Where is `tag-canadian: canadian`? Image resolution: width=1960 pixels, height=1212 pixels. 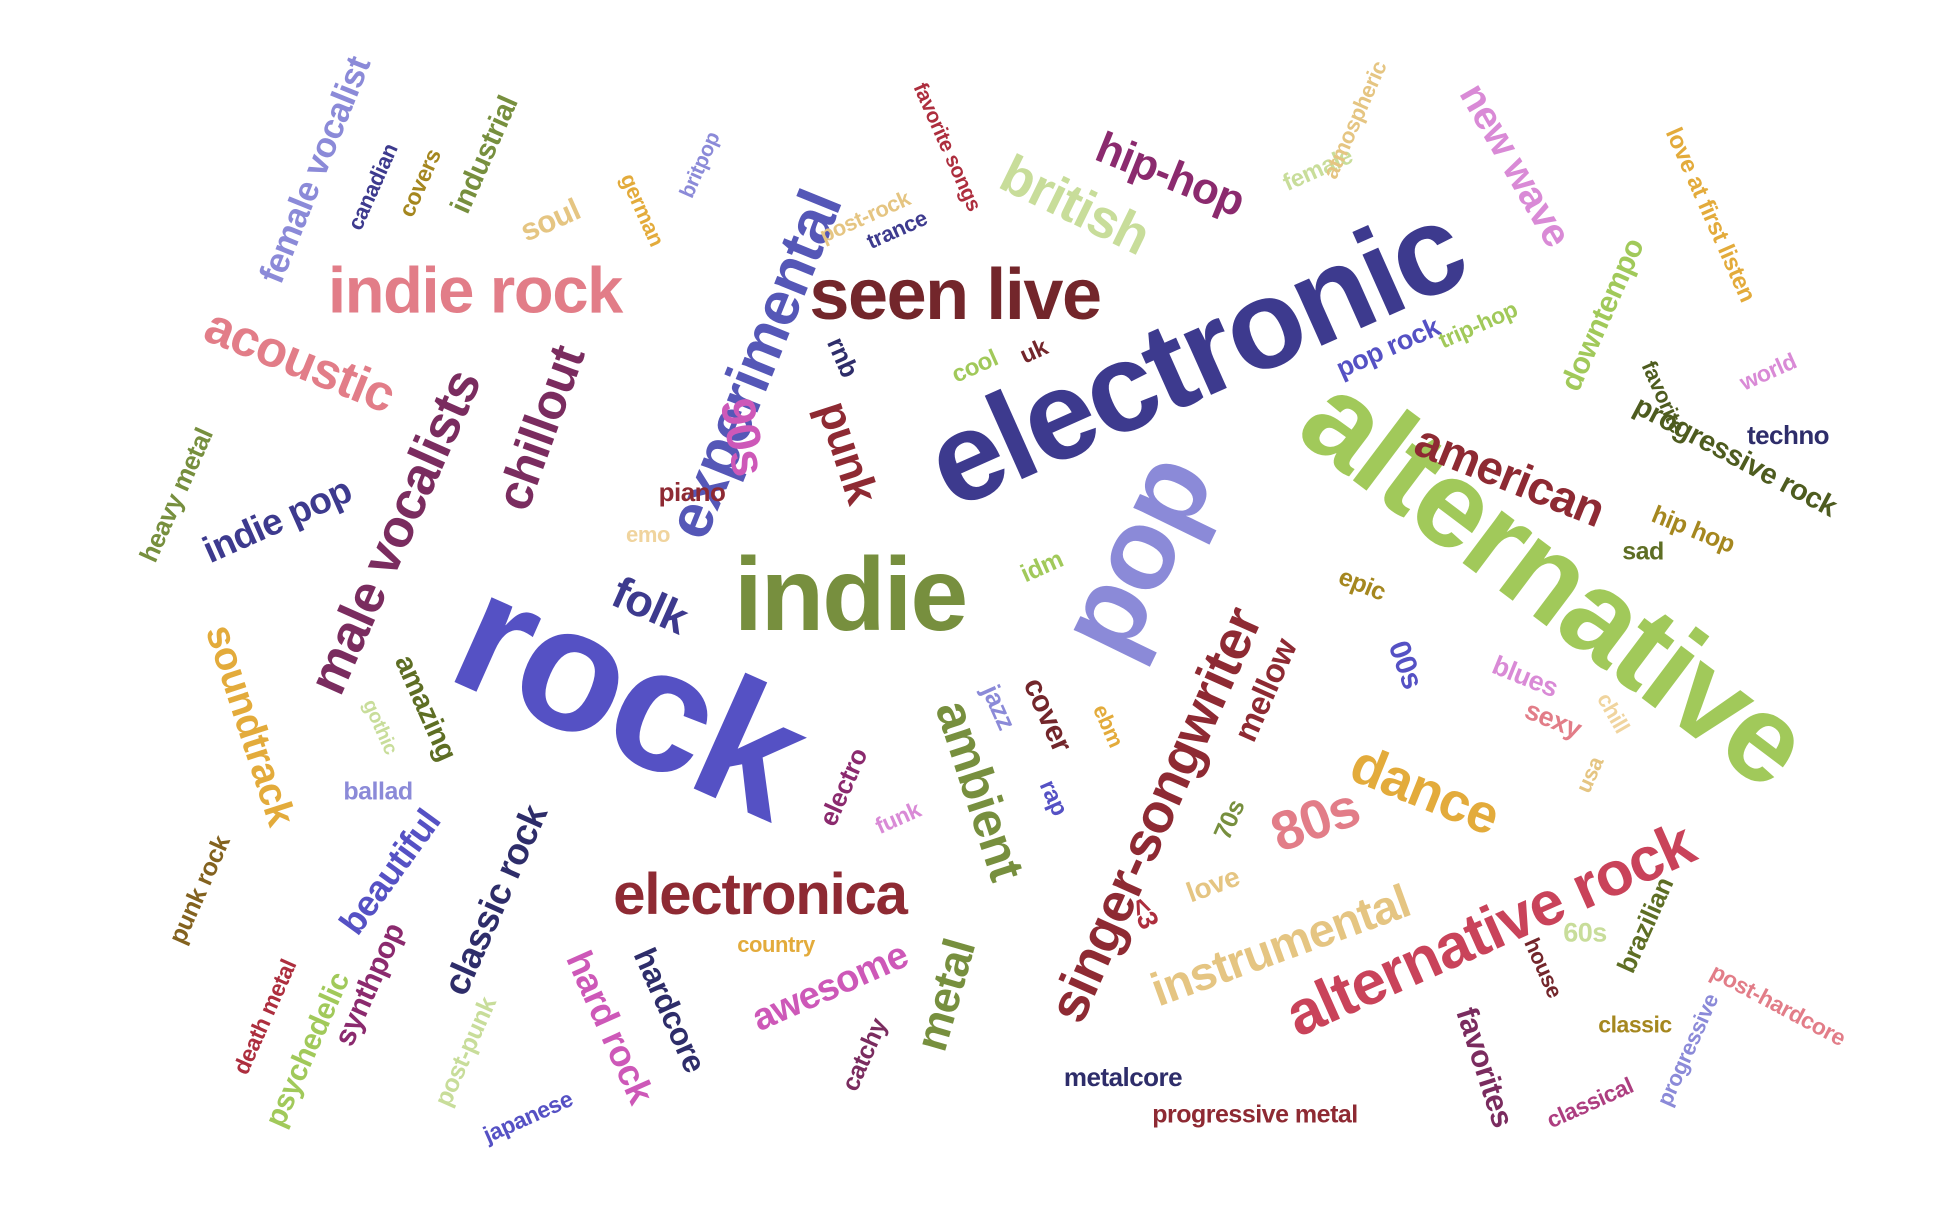
tag-canadian: canadian is located at coordinates (372, 186).